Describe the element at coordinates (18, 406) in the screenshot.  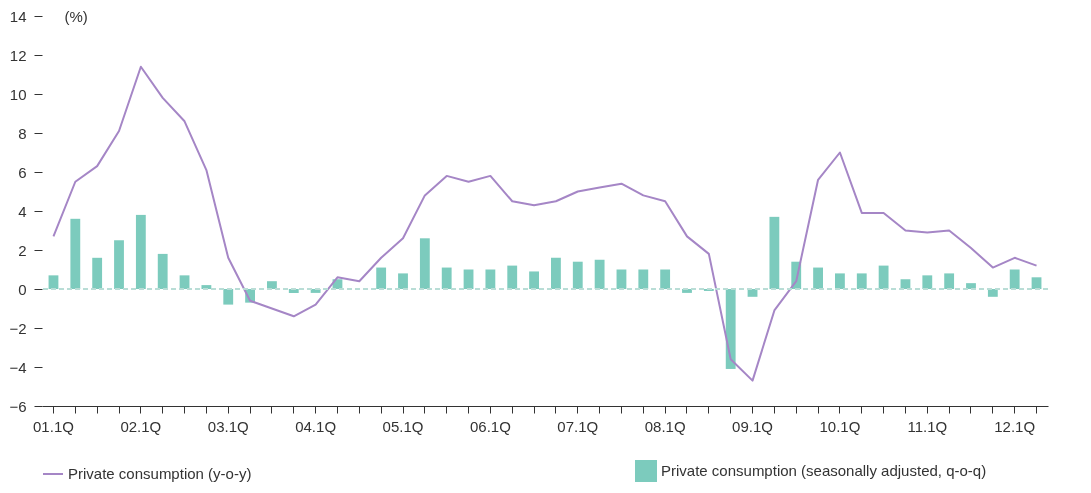
I see `y-tick-label: −6` at that location.